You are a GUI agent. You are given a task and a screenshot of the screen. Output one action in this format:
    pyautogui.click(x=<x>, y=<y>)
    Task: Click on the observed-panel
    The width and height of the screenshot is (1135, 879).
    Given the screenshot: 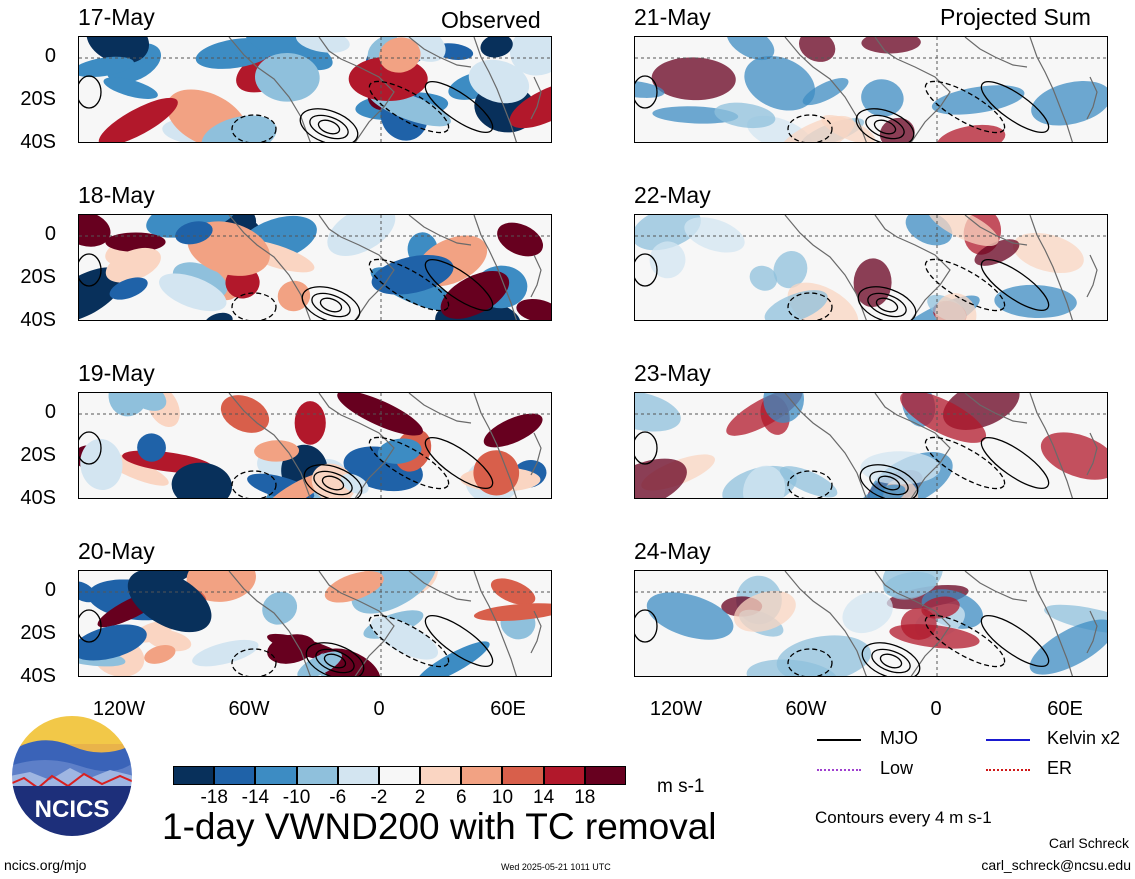 What is the action you would take?
    pyautogui.click(x=315, y=445)
    